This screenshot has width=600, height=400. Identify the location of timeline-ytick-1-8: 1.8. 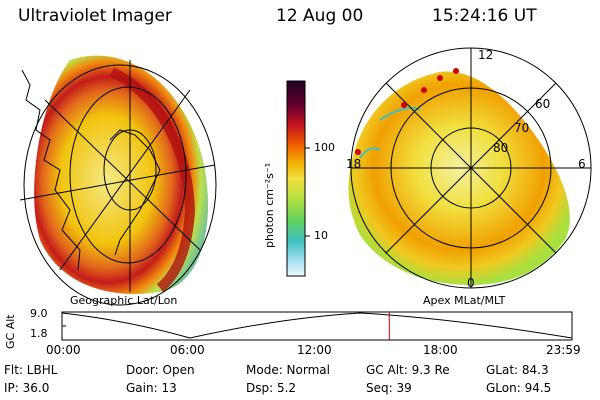
(39, 333).